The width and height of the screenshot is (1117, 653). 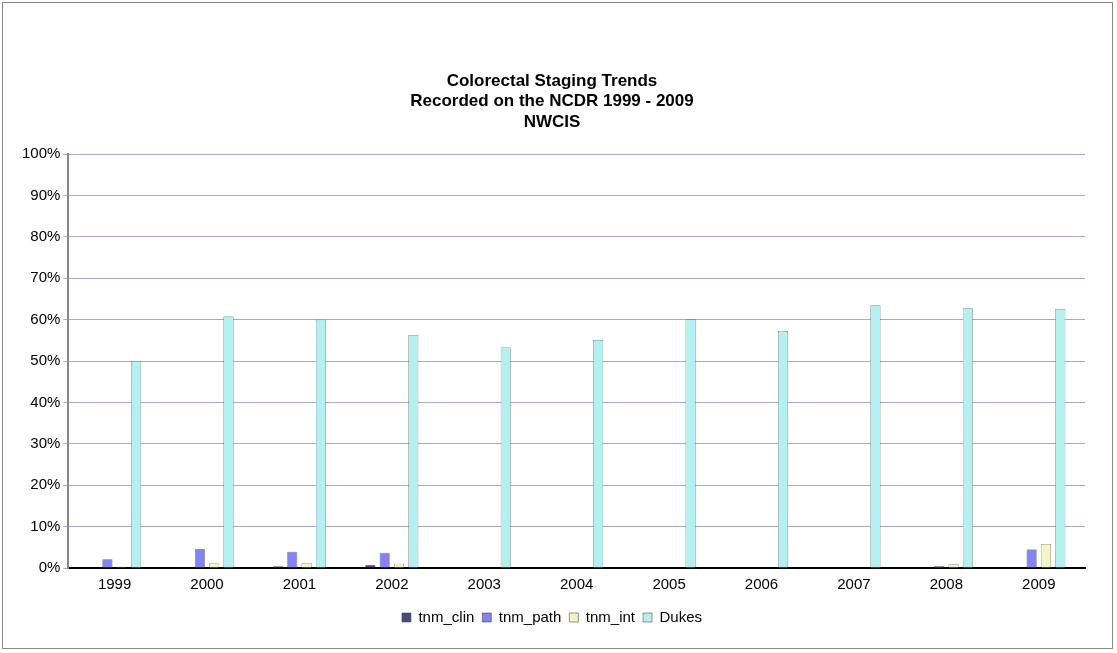 What do you see at coordinates (45, 194) in the screenshot?
I see `y-tick-label: 90%` at bounding box center [45, 194].